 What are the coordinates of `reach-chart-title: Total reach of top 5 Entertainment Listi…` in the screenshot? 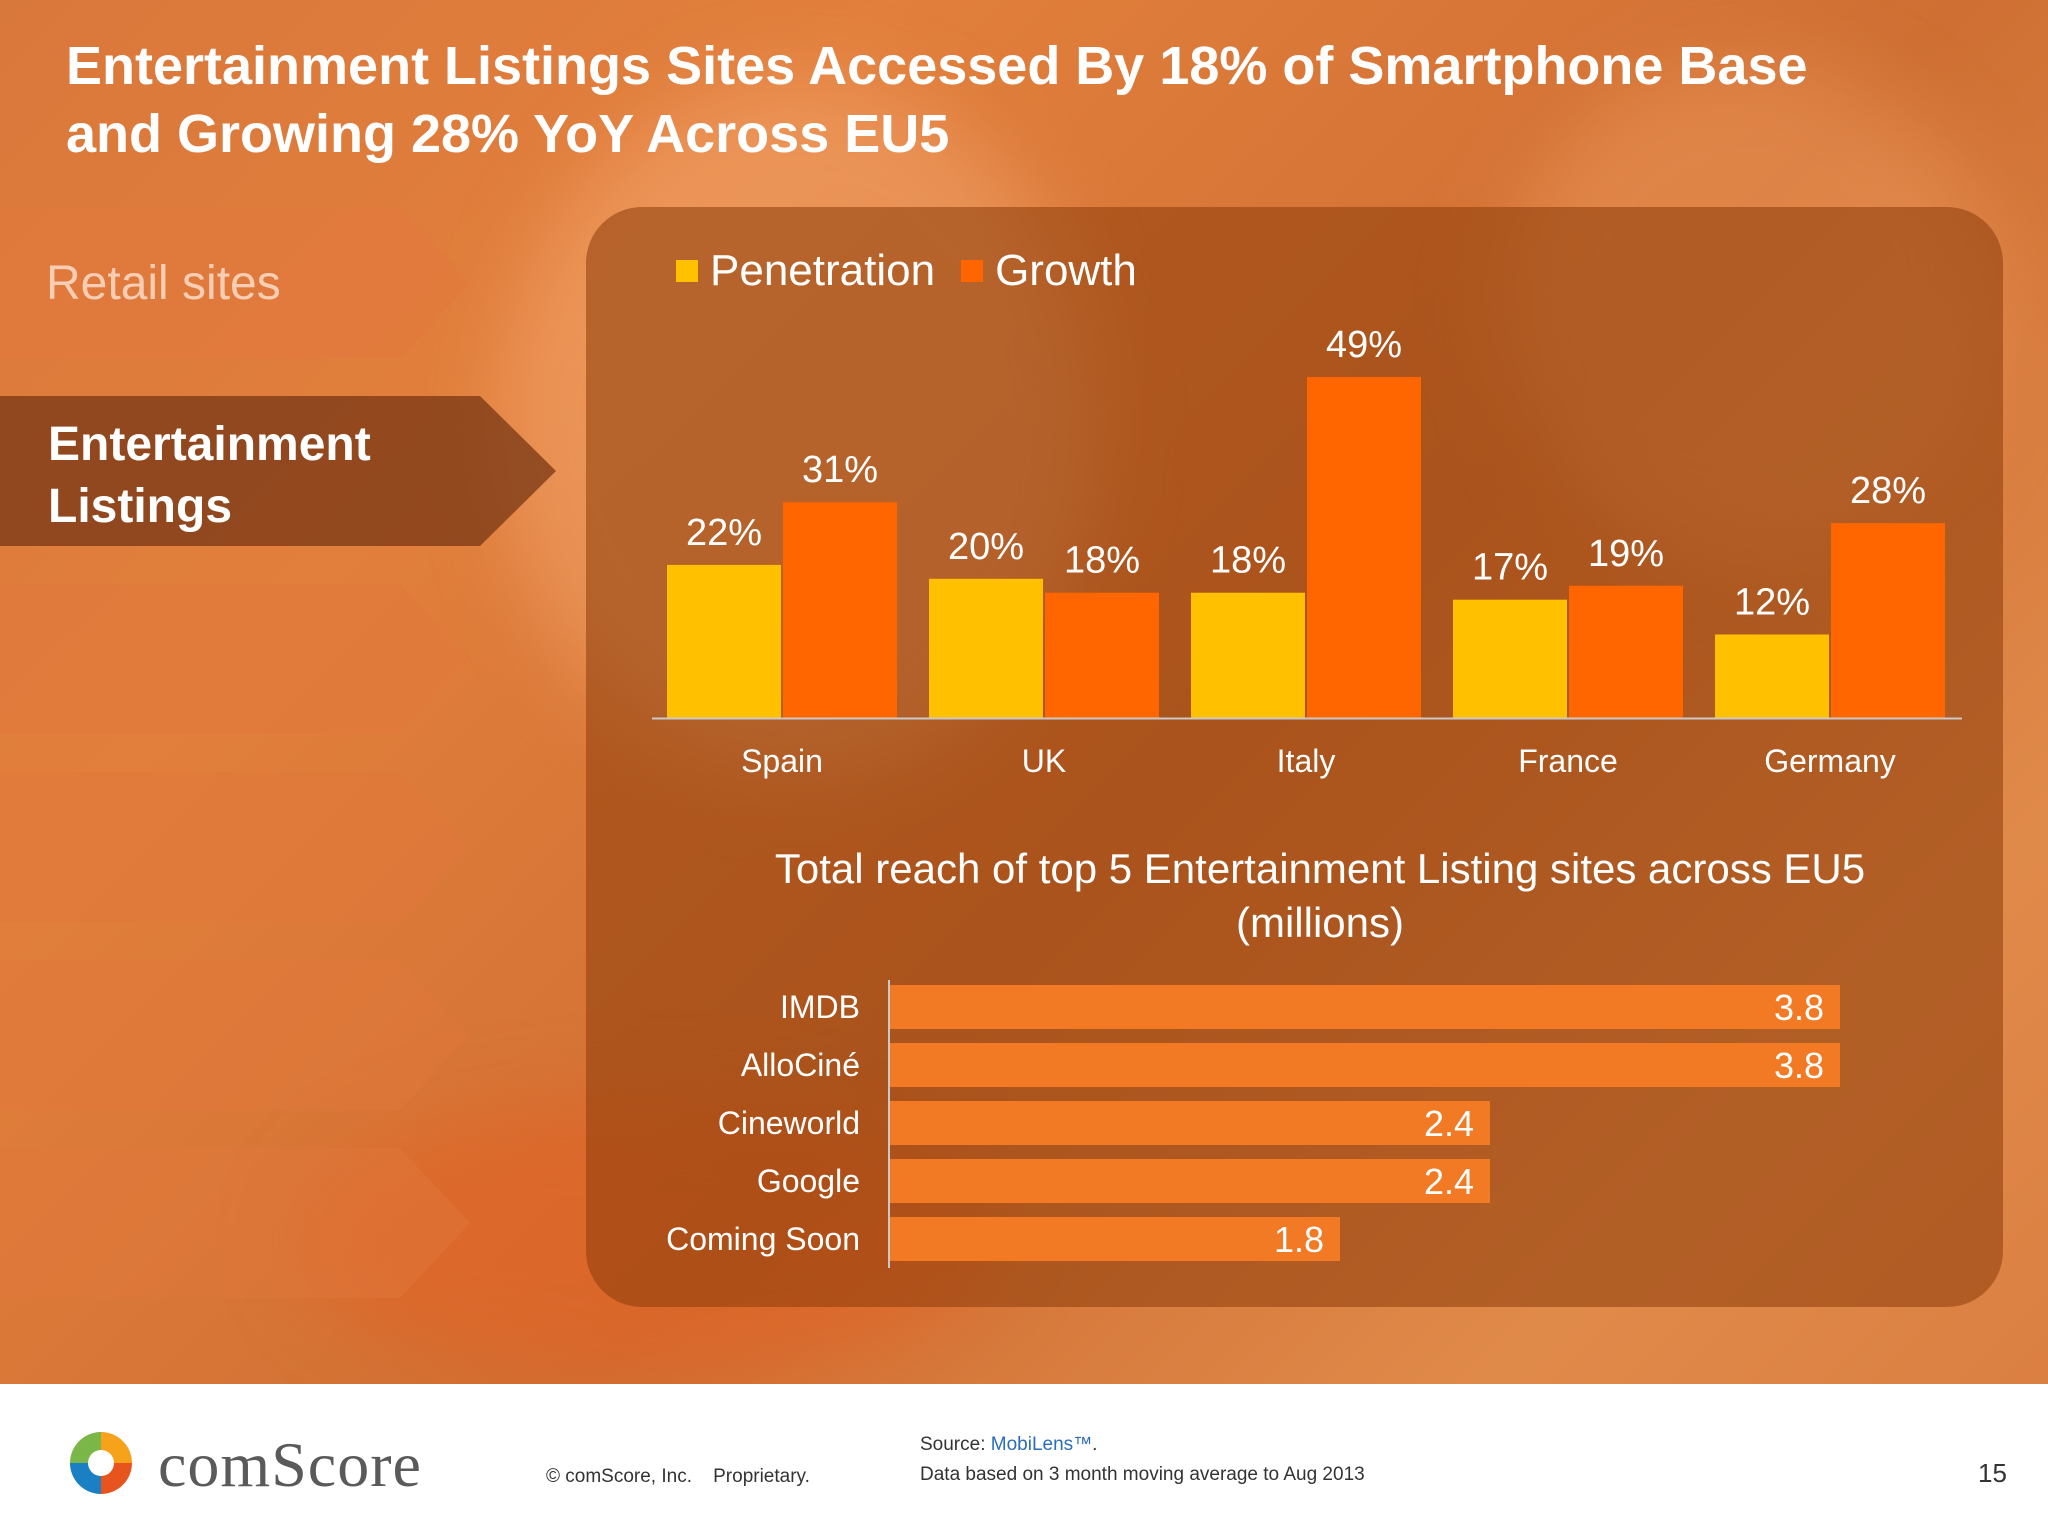 It's located at (1320, 896).